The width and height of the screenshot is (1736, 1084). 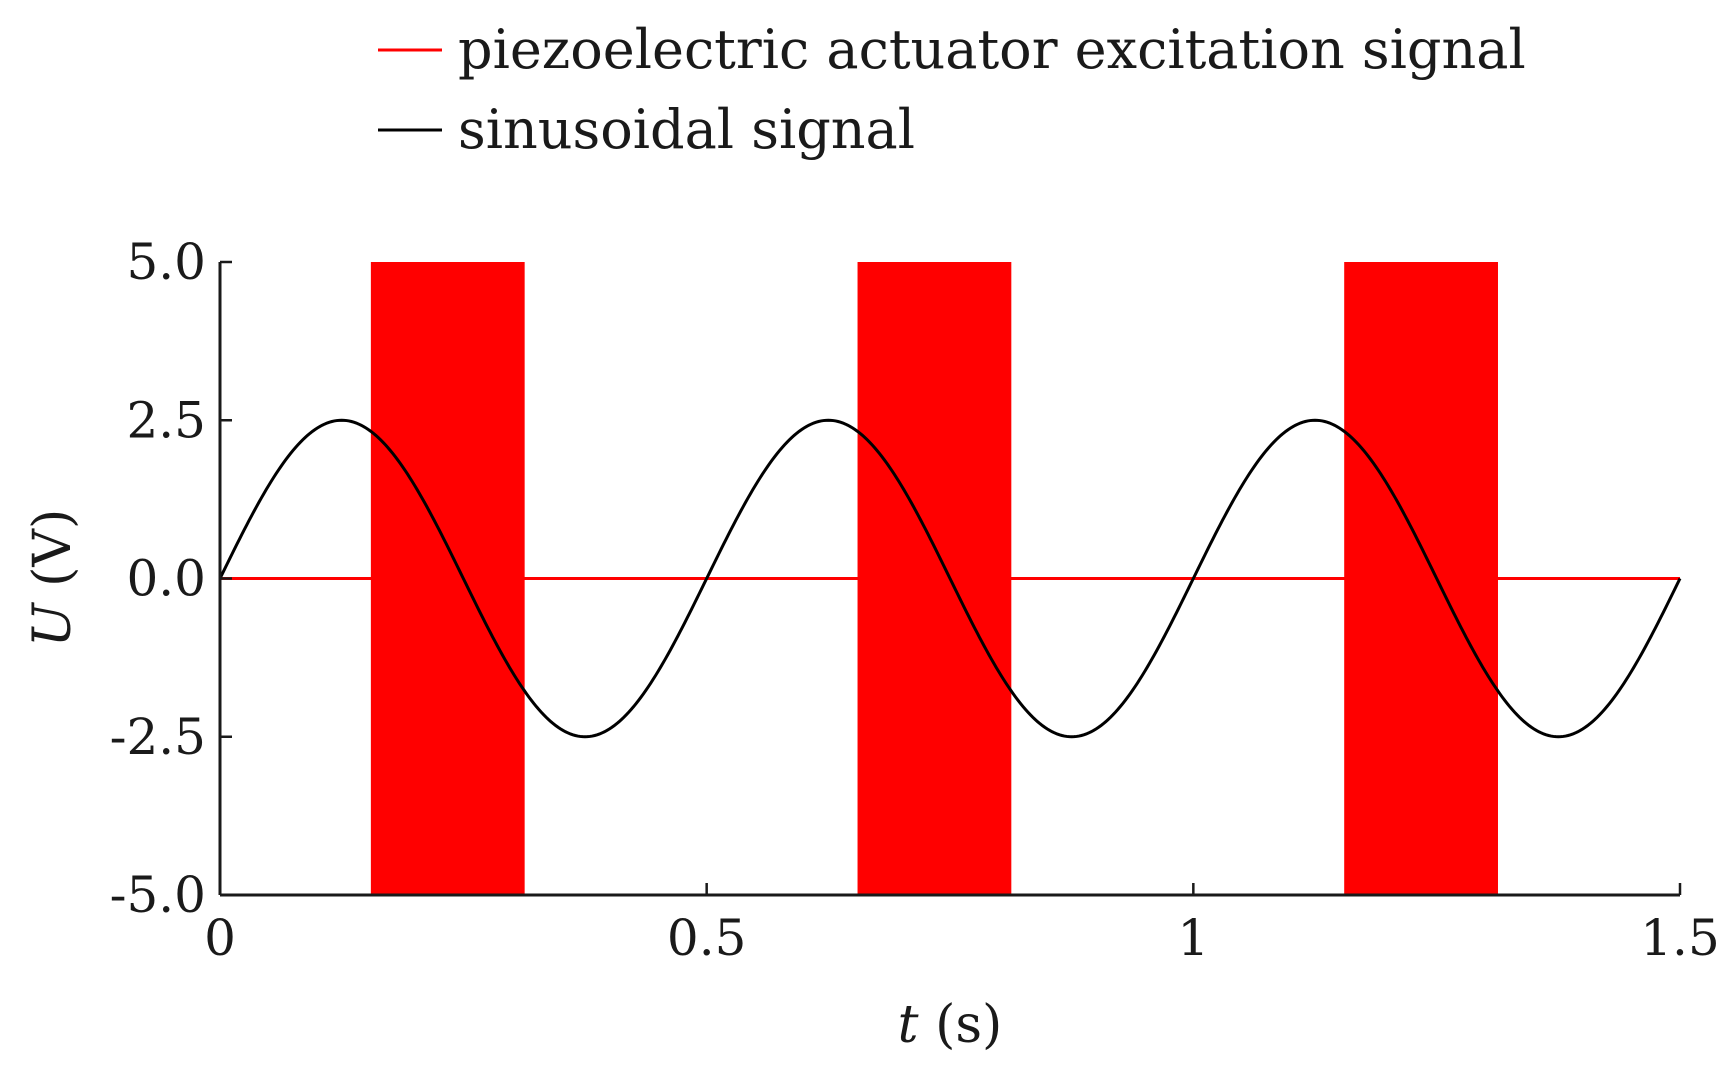 What do you see at coordinates (962, 925) in the screenshot?
I see `x-ticks: 0 0.5 1 1.5` at bounding box center [962, 925].